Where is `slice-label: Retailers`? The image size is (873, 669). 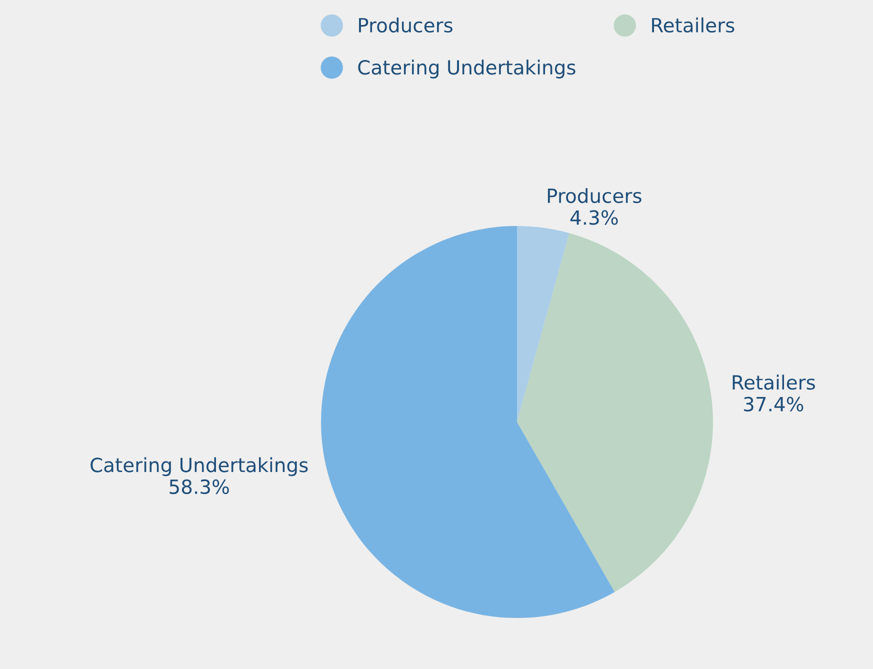 slice-label: Retailers is located at coordinates (773, 382).